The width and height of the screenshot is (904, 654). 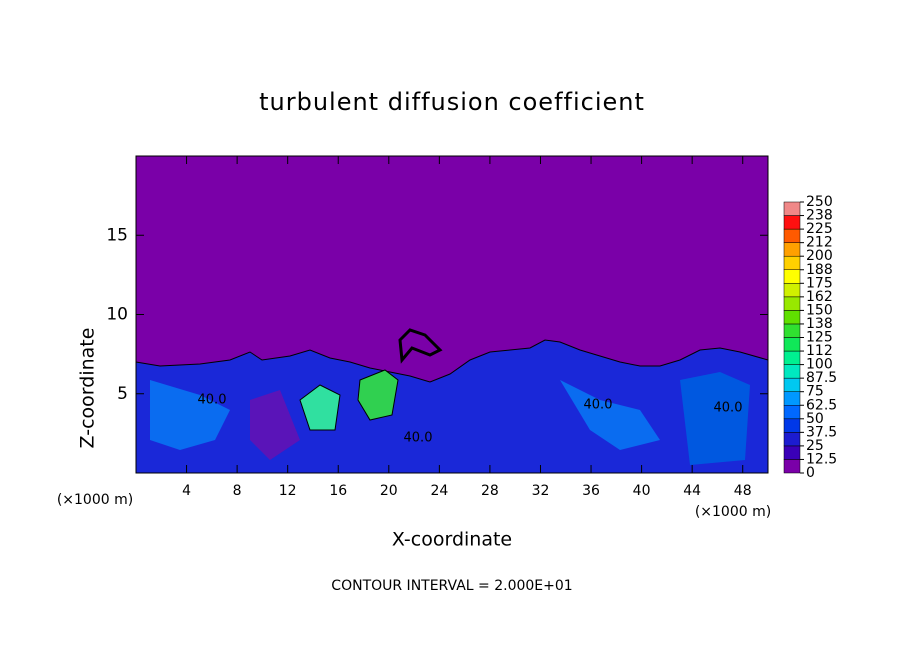 What do you see at coordinates (490, 491) in the screenshot?
I see `x-tick-label: 28` at bounding box center [490, 491].